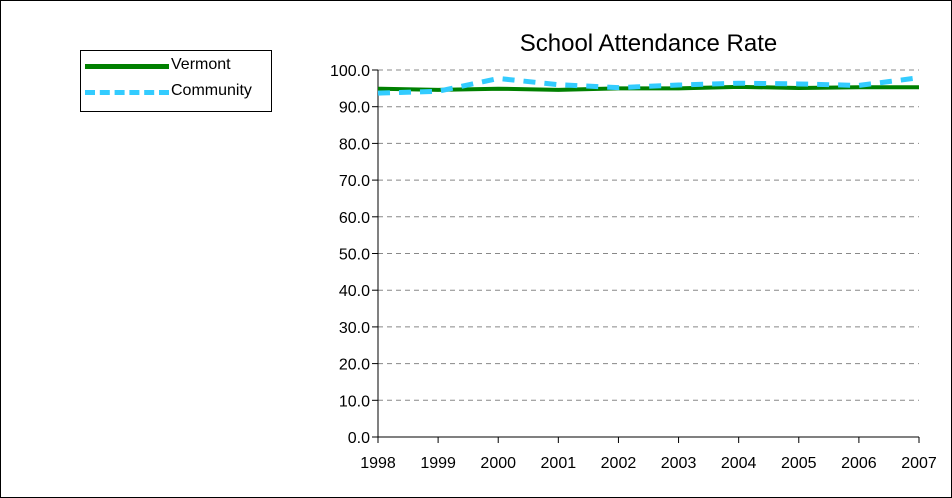 The width and height of the screenshot is (952, 498). Describe the element at coordinates (359, 438) in the screenshot. I see `y-tick-label: 0.0` at that location.